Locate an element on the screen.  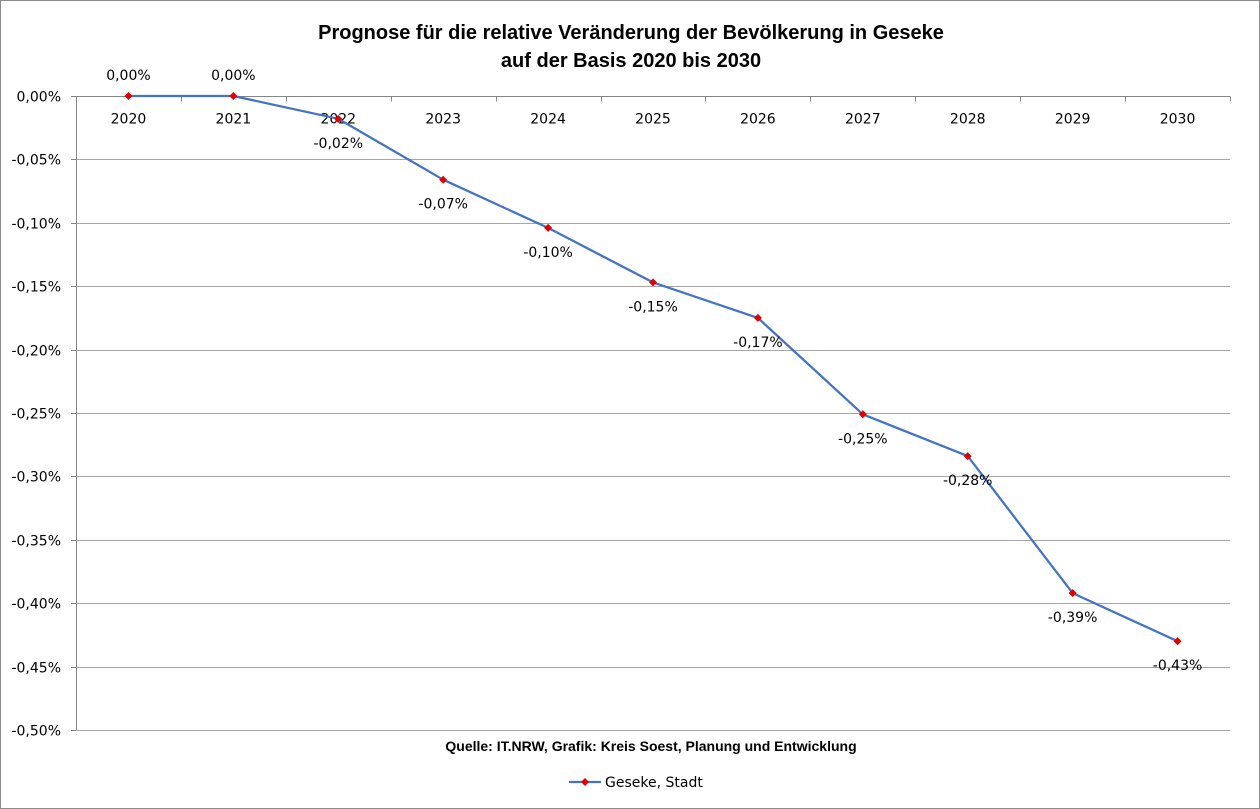
data-label: -0,28% is located at coordinates (968, 481).